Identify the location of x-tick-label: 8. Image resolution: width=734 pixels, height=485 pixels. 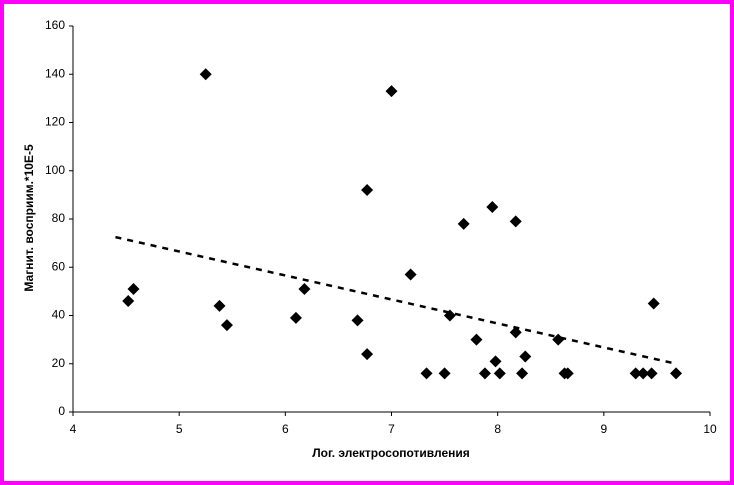
(497, 429).